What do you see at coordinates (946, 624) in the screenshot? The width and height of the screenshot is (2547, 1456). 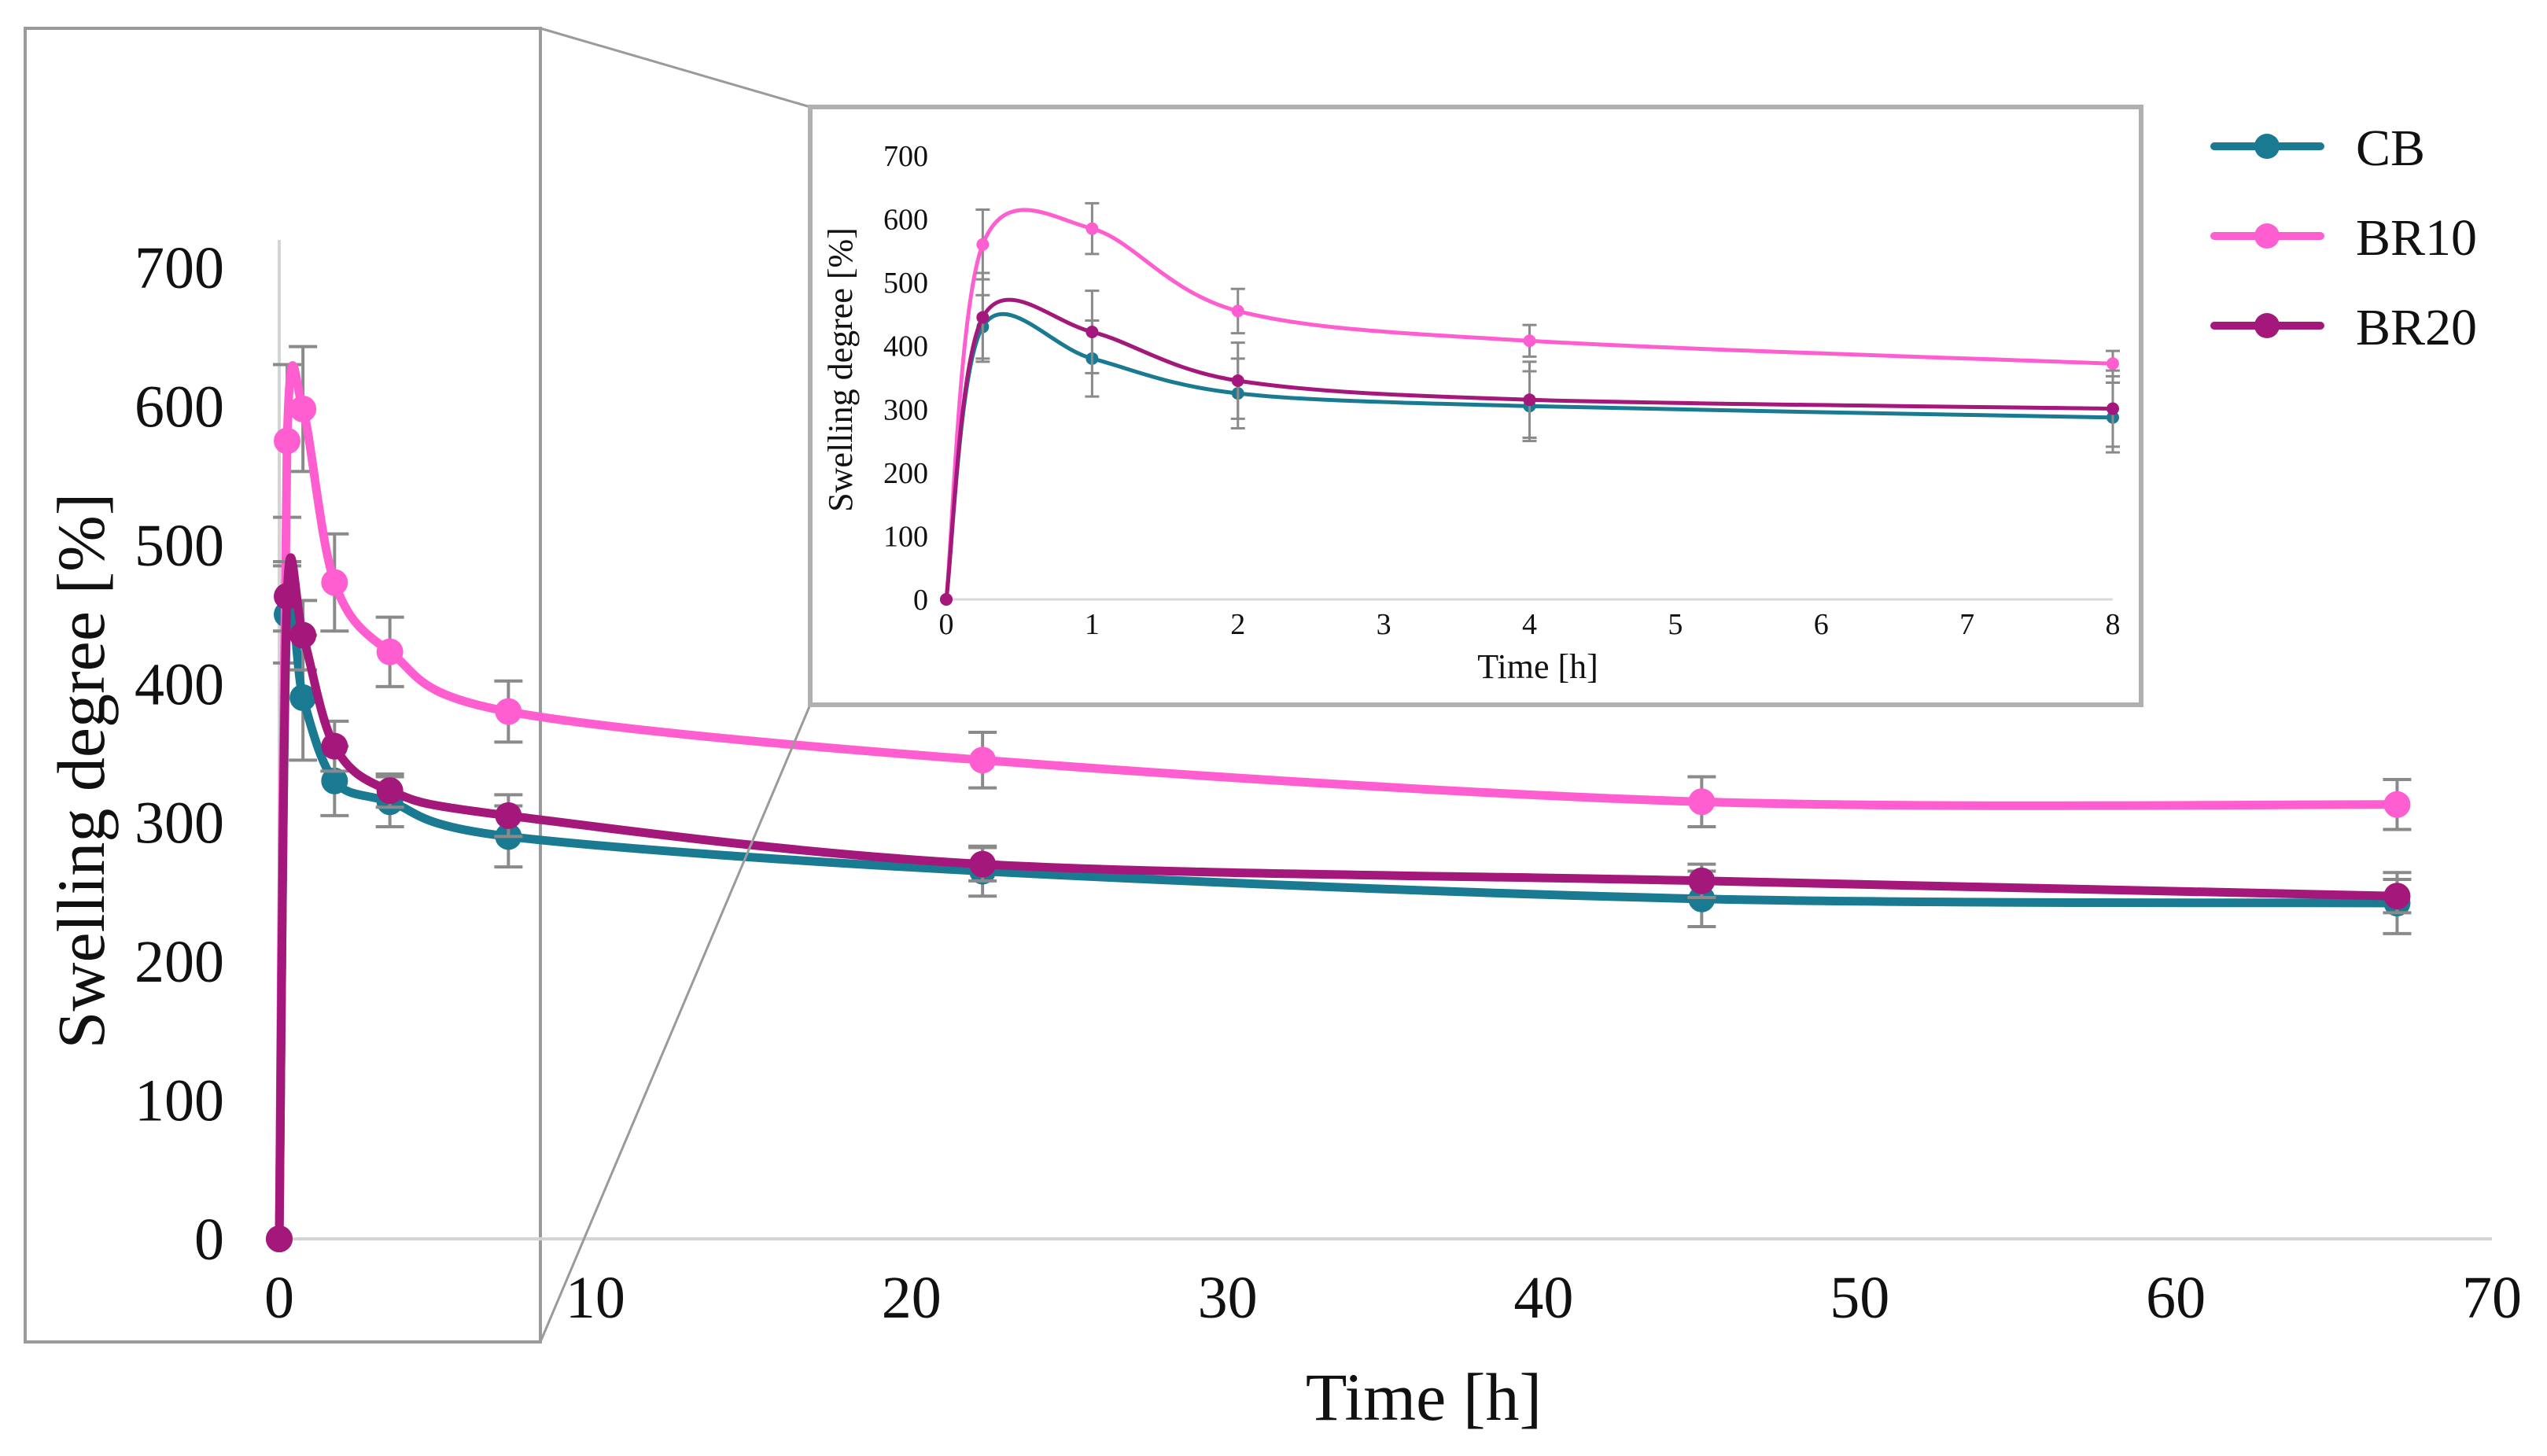 I see `inset-x-tick-label: 0` at bounding box center [946, 624].